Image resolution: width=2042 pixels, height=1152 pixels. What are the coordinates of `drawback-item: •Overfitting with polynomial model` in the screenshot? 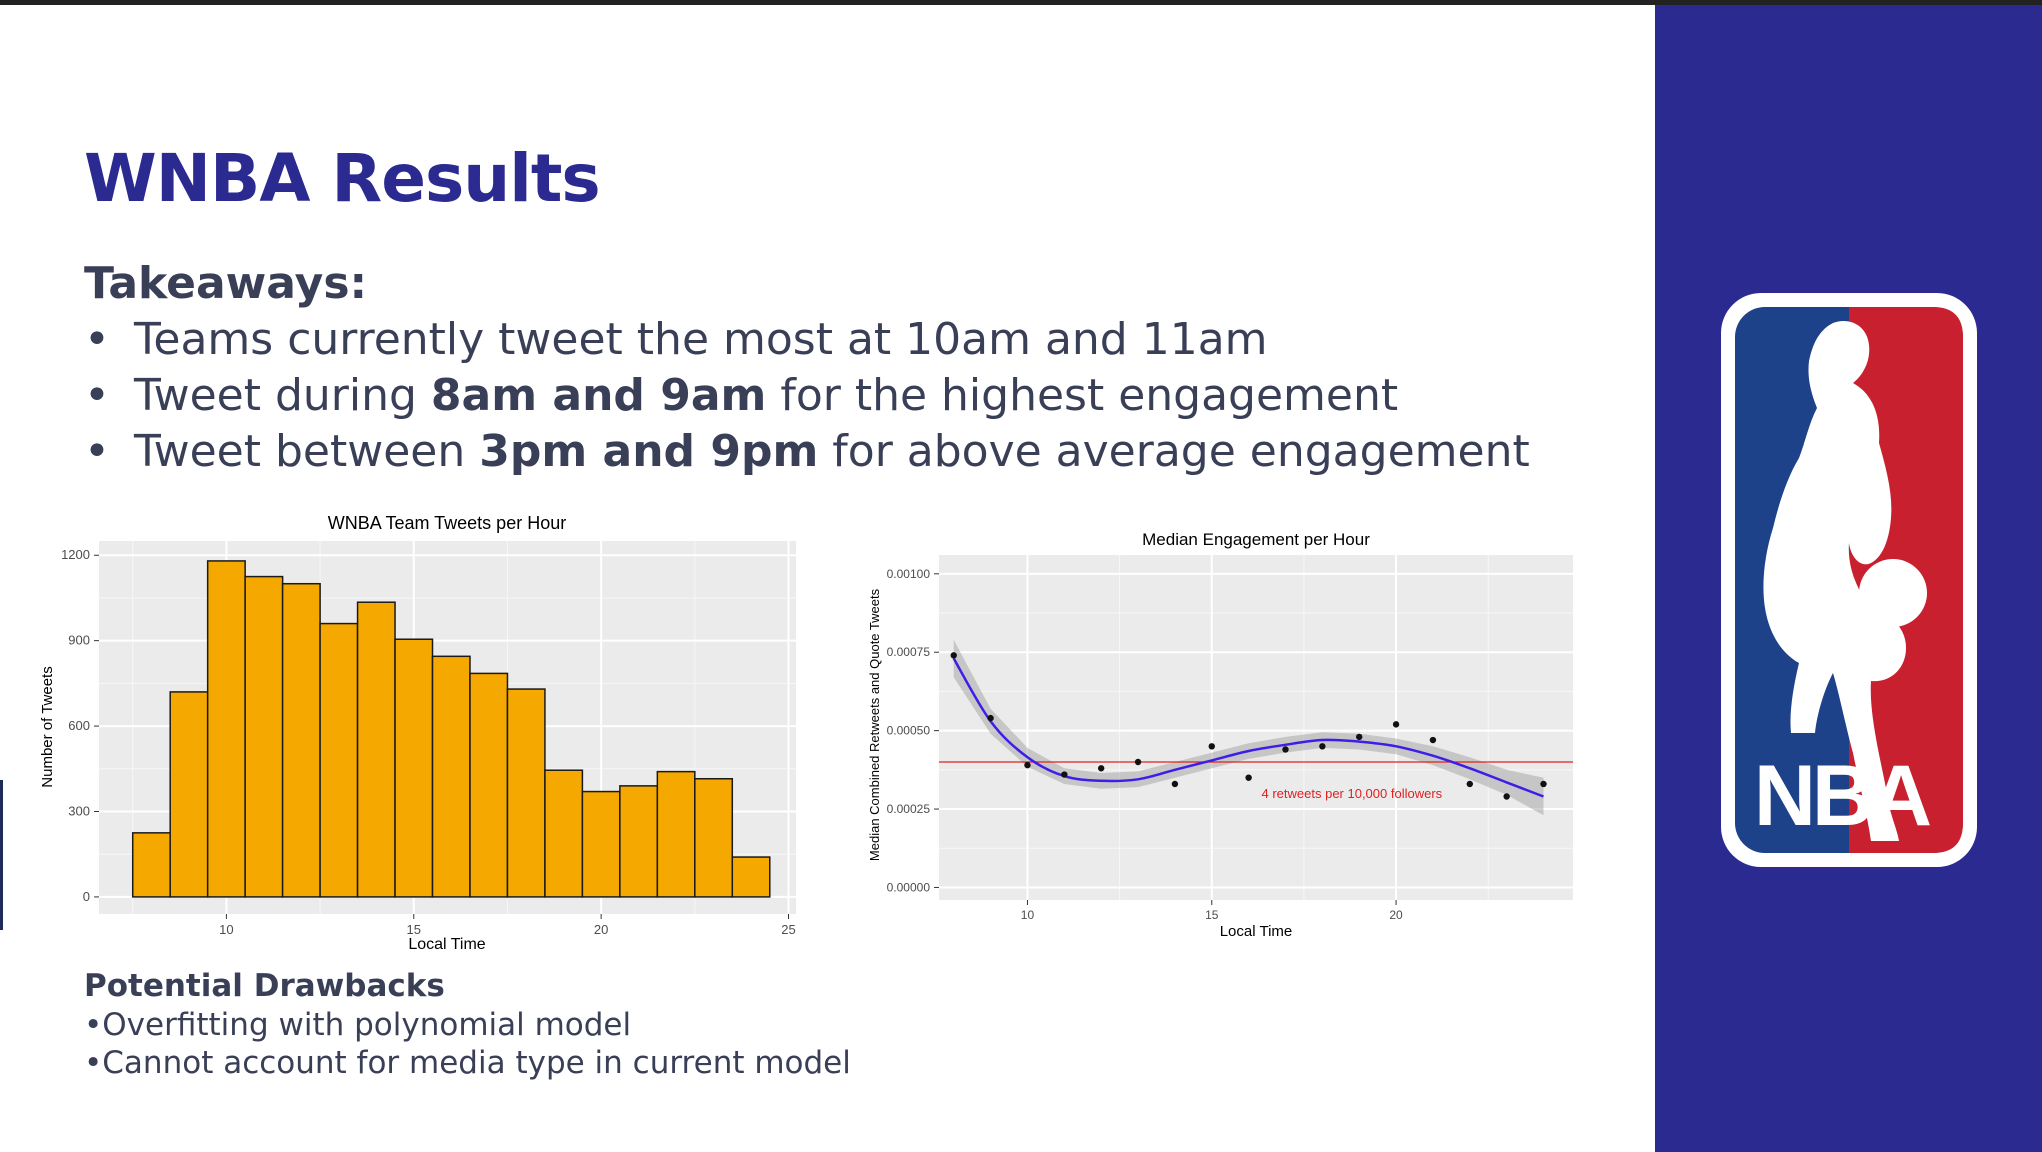 It's located at (358, 1025).